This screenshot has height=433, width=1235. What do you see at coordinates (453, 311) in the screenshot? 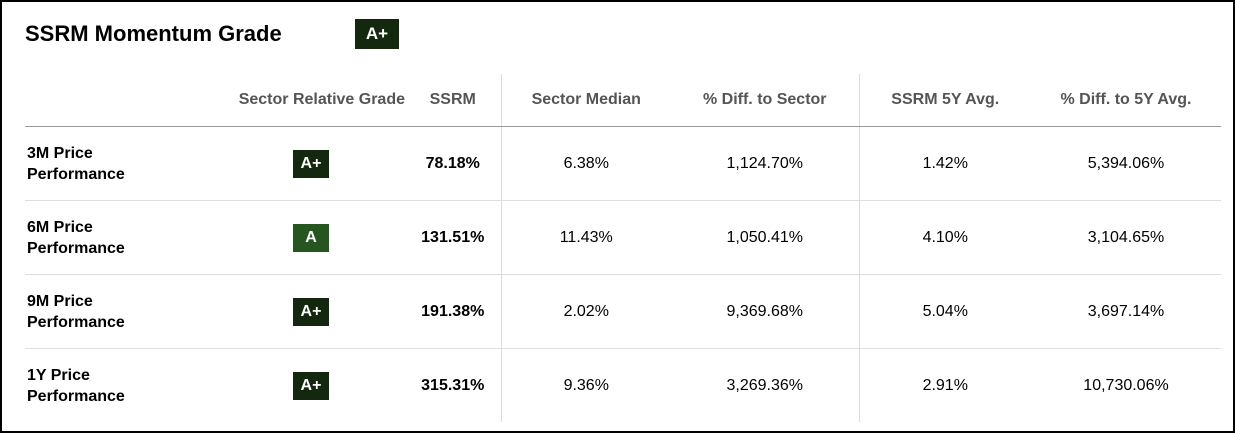
I see `ssrm-value: 191.38%` at bounding box center [453, 311].